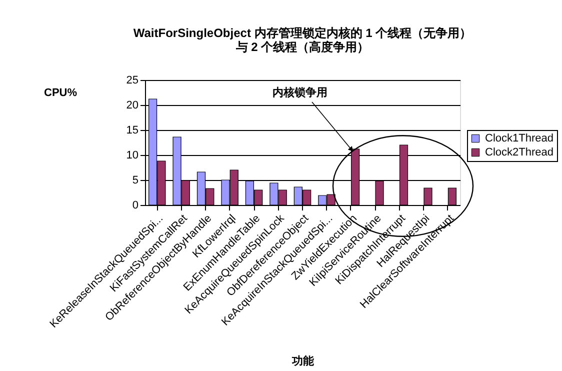 The height and width of the screenshot is (371, 562). I want to click on bar, so click(452, 197).